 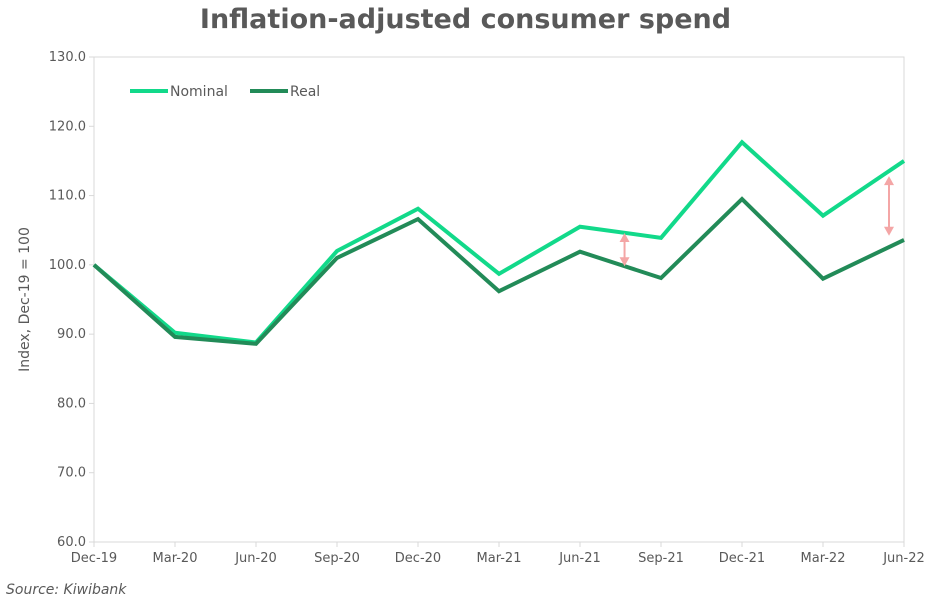 I want to click on y-tick-label: 70.0, so click(x=71, y=473).